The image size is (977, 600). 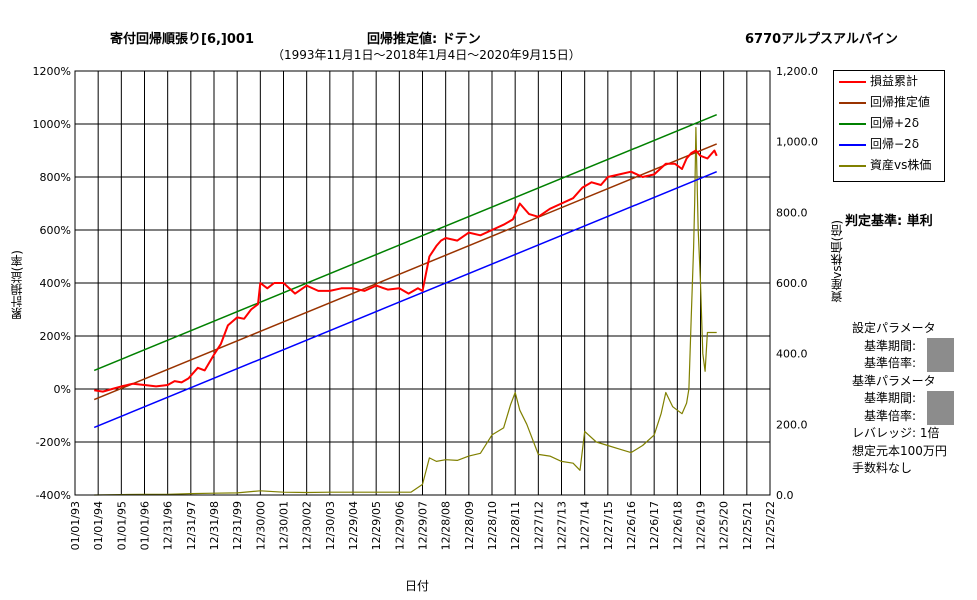 I want to click on legend-item-regression: 回帰推定値, so click(x=889, y=102).